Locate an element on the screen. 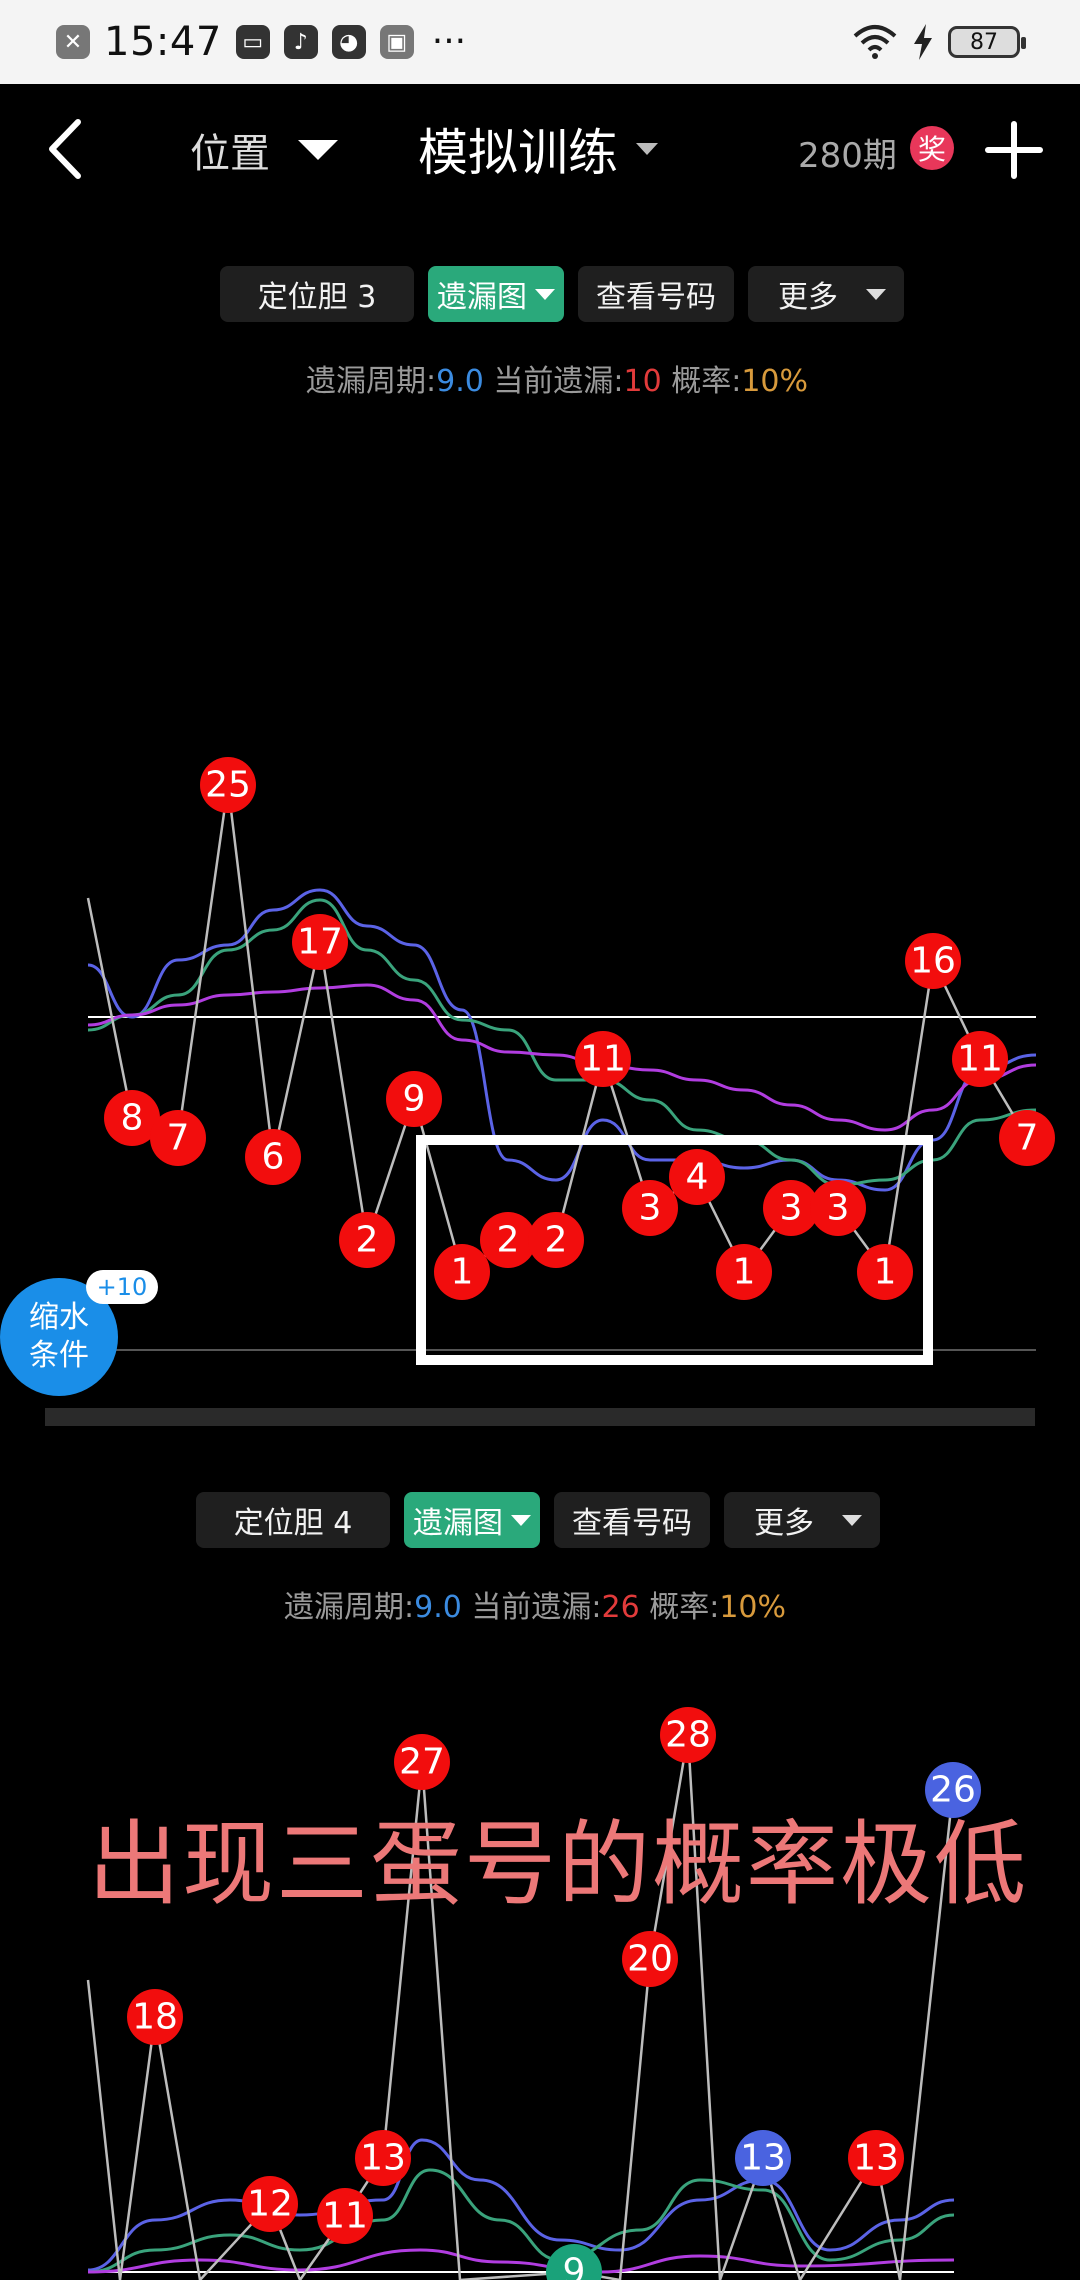 This screenshot has height=2280, width=1080. fab-count-badge: +10 is located at coordinates (122, 1287).